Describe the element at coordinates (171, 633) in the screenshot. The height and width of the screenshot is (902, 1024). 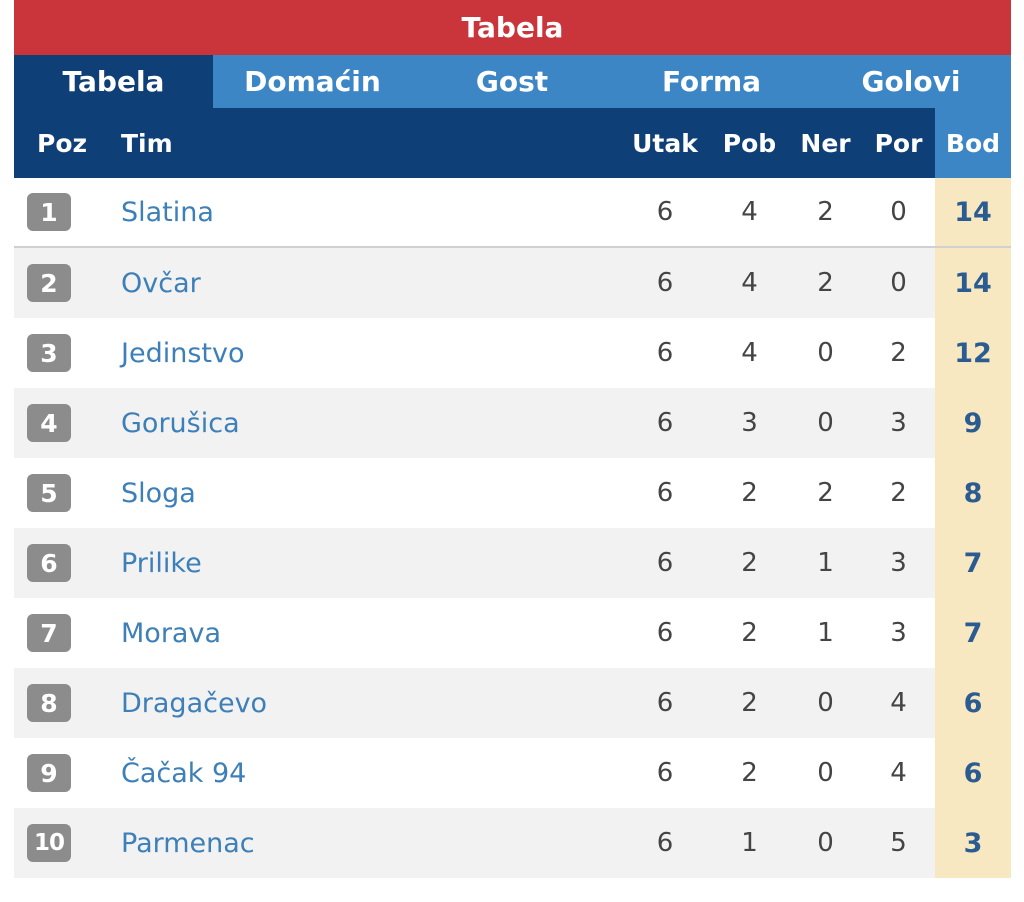
I see `team-link: Morava` at that location.